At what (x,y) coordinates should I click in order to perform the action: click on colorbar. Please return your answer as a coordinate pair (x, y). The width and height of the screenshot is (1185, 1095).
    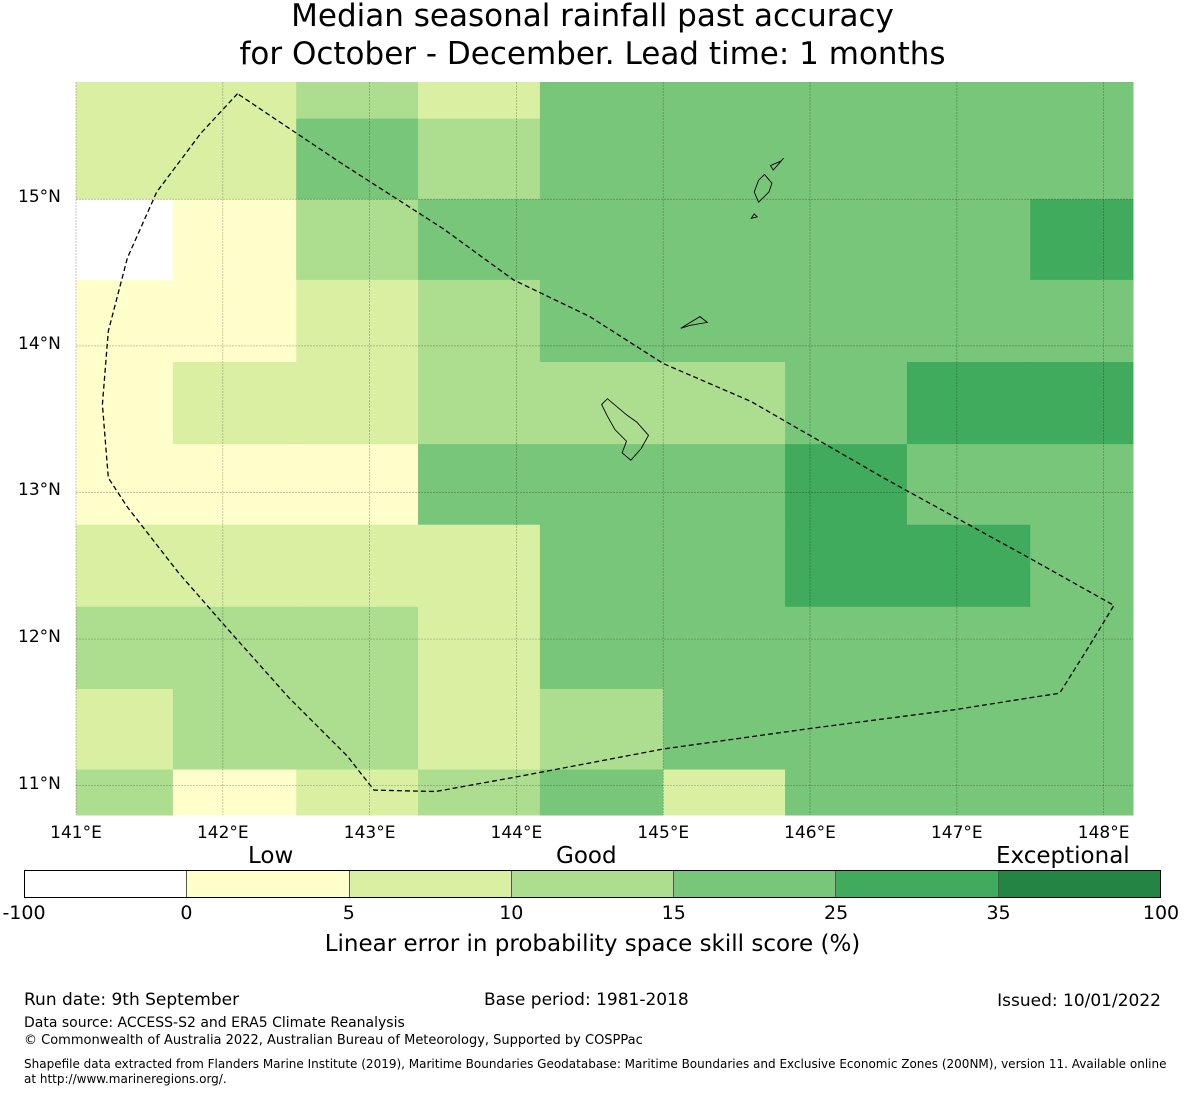
    Looking at the image, I should click on (592, 884).